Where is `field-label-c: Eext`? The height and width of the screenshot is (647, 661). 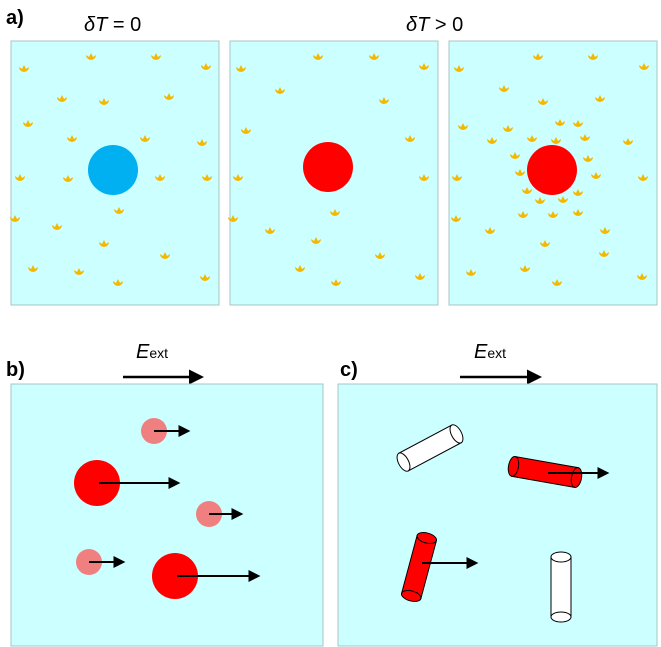
field-label-c: Eext is located at coordinates (490, 352).